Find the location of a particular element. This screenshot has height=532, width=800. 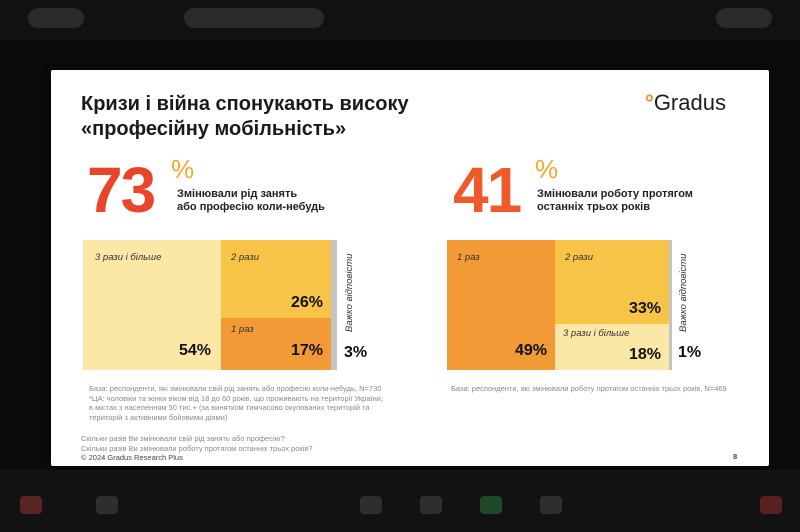

right-lead-line1: Змінювали роботу протягом is located at coordinates (615, 194).